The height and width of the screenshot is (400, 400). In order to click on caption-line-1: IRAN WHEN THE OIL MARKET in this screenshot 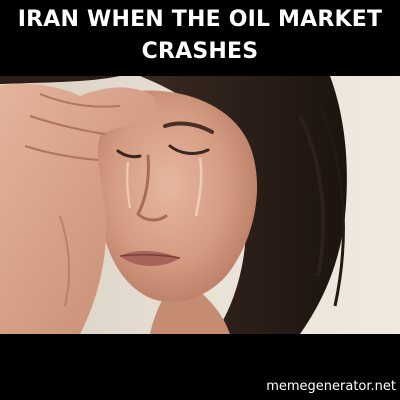, I will do `click(200, 19)`.